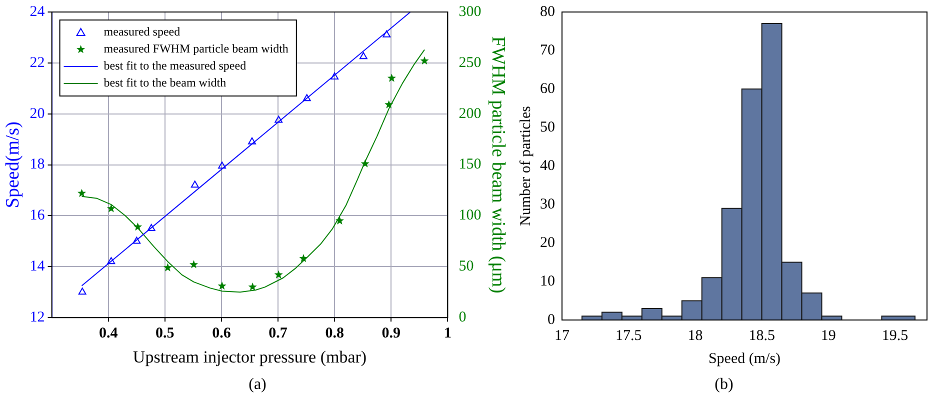 The height and width of the screenshot is (414, 933). I want to click on y-tick-label: 40, so click(547, 166).